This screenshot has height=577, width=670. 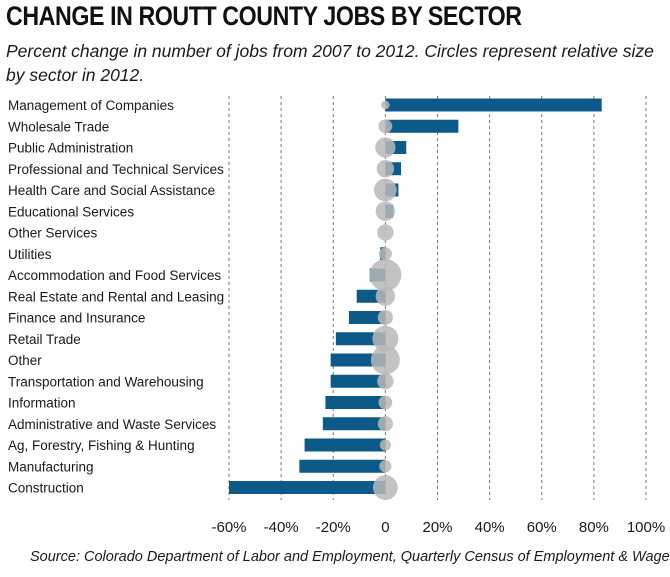 I want to click on x-tick-label: 20%, so click(x=437, y=527).